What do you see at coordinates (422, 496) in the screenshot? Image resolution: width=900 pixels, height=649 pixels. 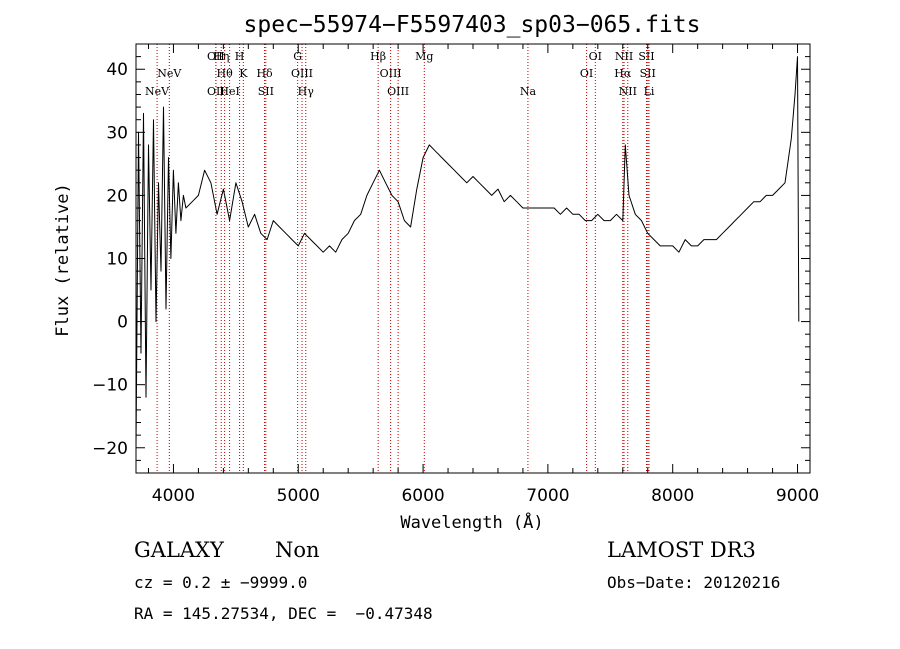 I see `x-tick-label: 6000` at bounding box center [422, 496].